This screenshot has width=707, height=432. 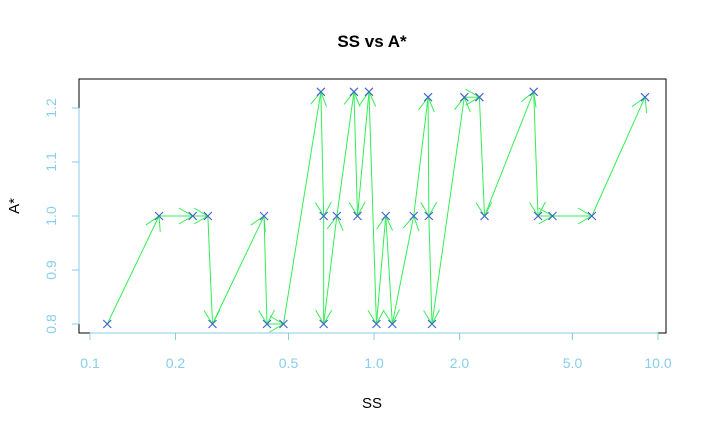 I want to click on y-tick-label: 0.8, so click(x=51, y=324).